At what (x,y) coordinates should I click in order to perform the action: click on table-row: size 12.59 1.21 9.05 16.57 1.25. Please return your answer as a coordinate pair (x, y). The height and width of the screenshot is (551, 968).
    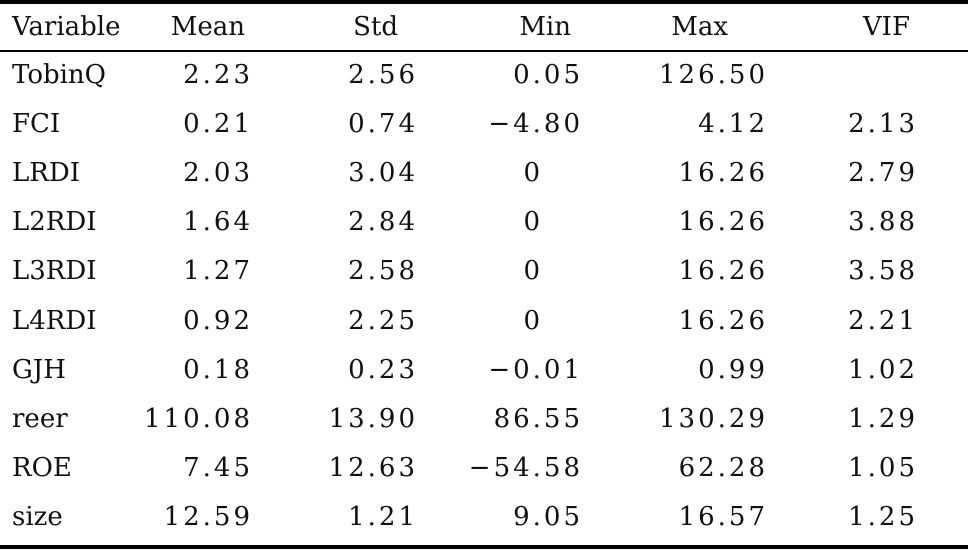
    Looking at the image, I should click on (484, 517).